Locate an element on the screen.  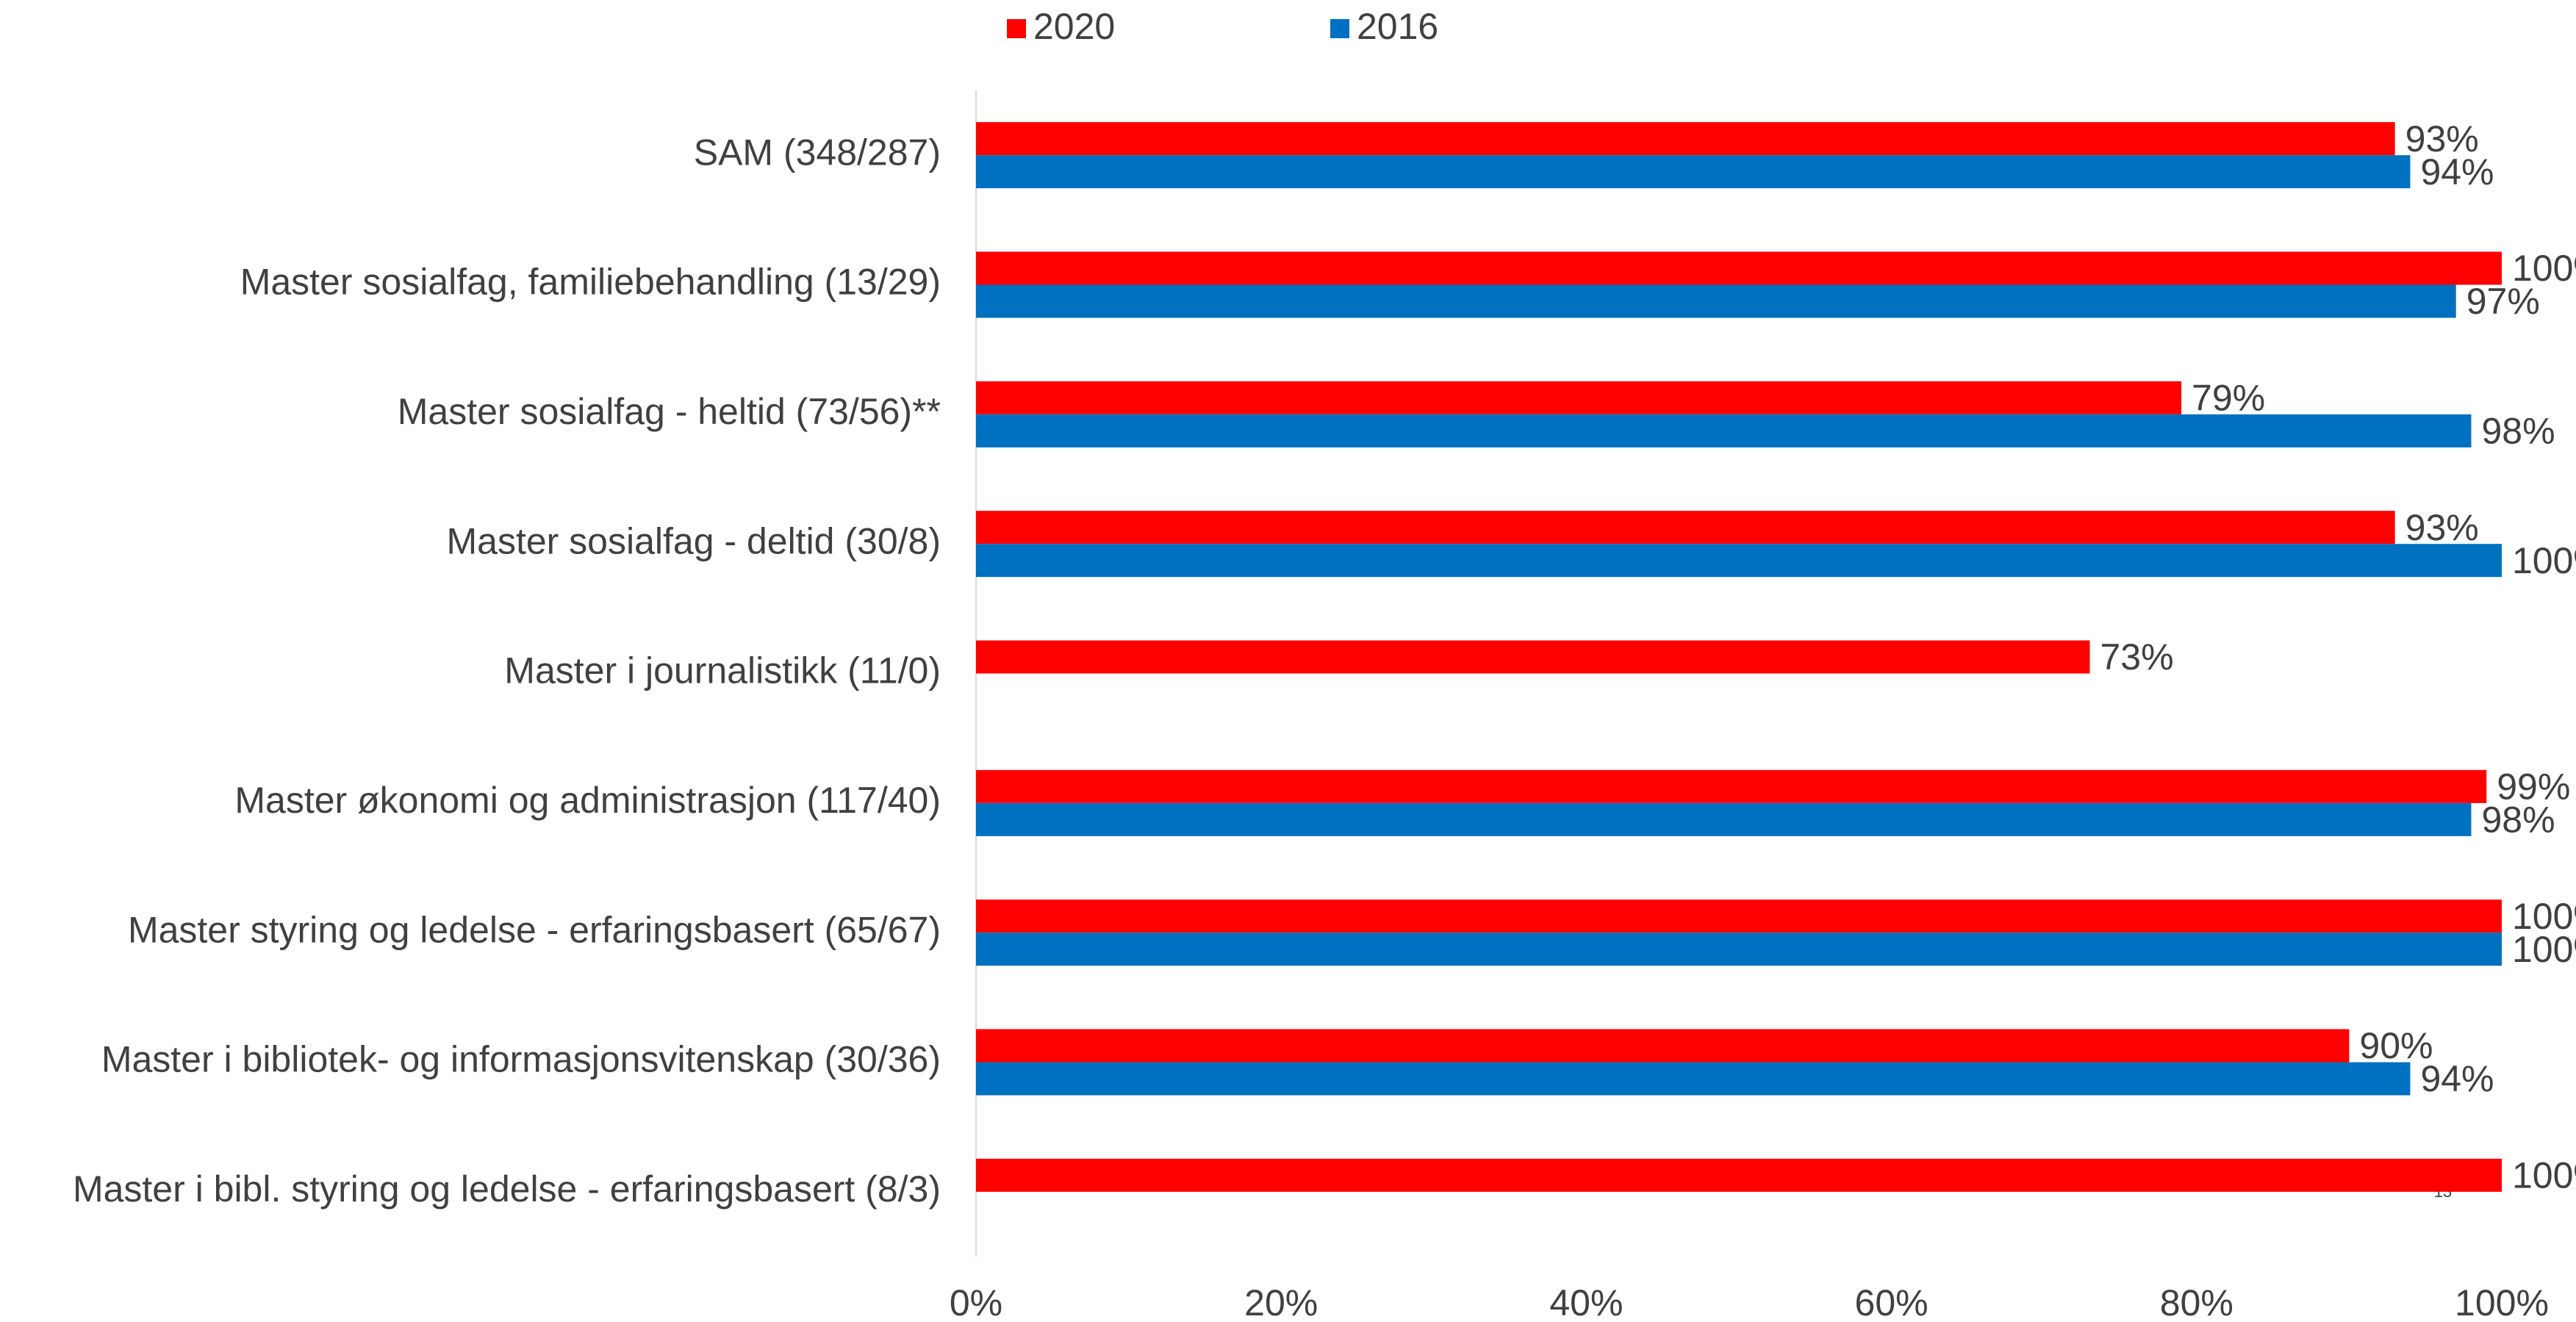
data-label: 73% is located at coordinates (2136, 657).